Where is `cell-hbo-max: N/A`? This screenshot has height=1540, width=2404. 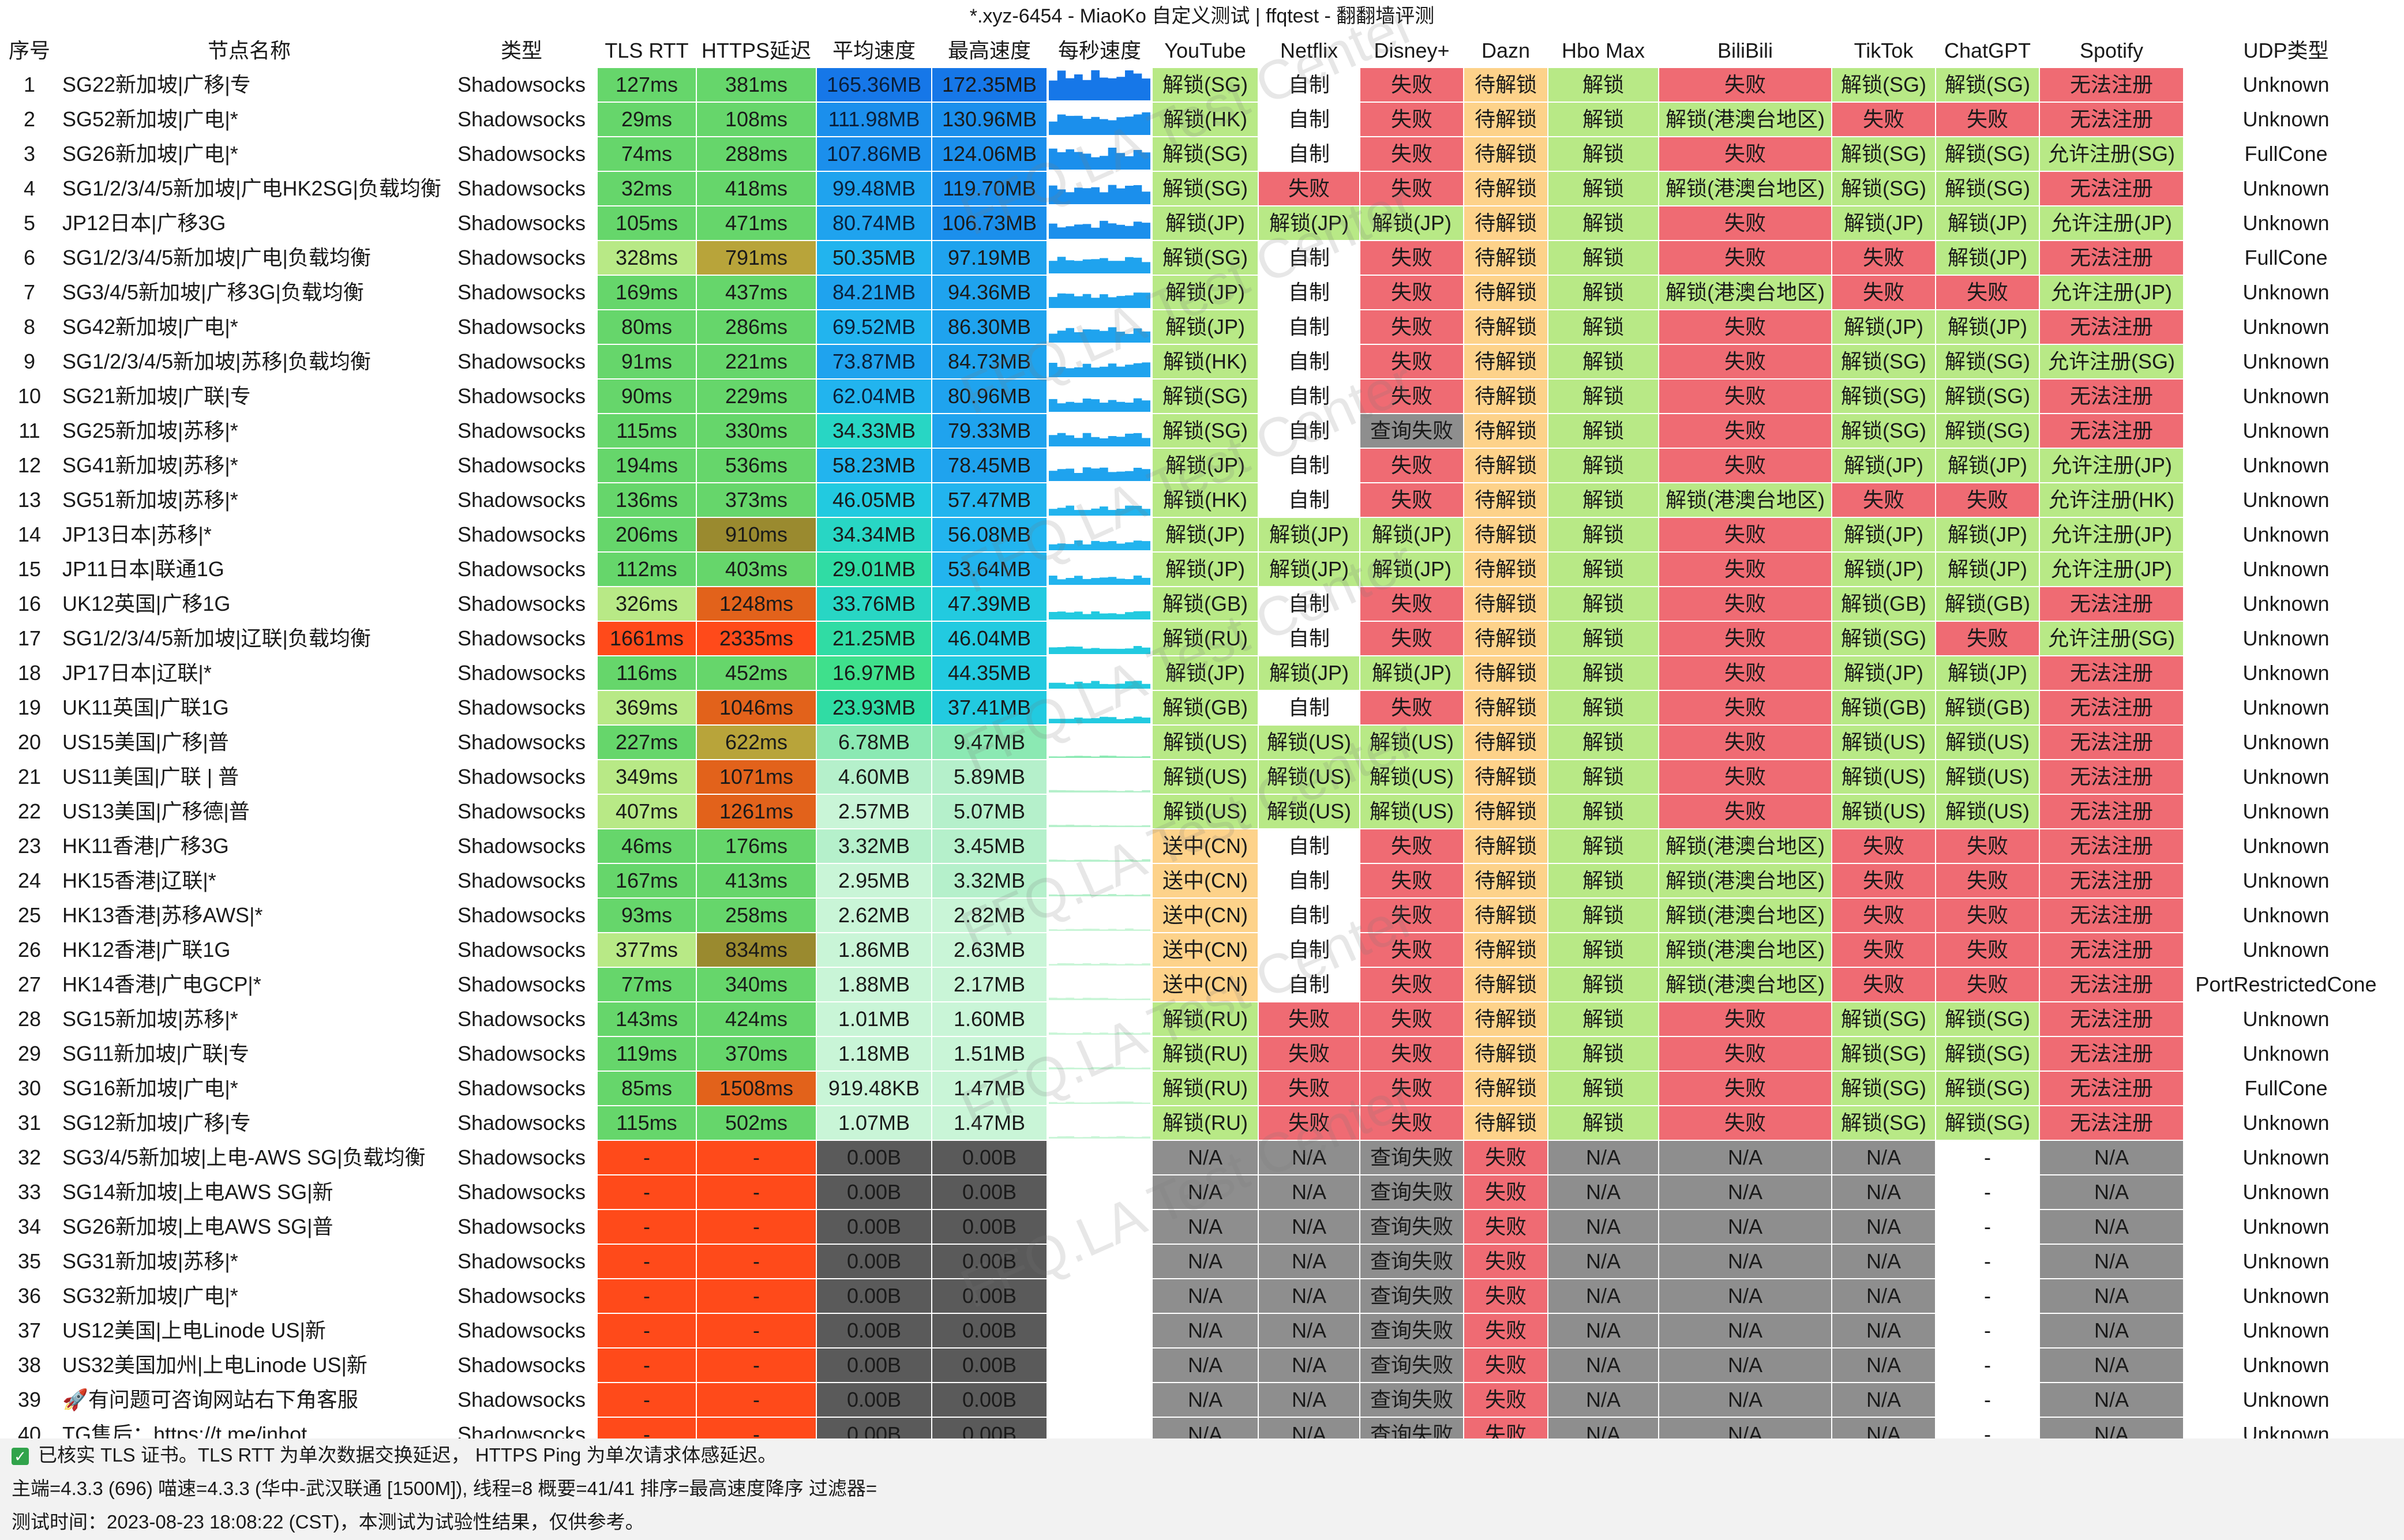
cell-hbo-max: N/A is located at coordinates (1603, 1227).